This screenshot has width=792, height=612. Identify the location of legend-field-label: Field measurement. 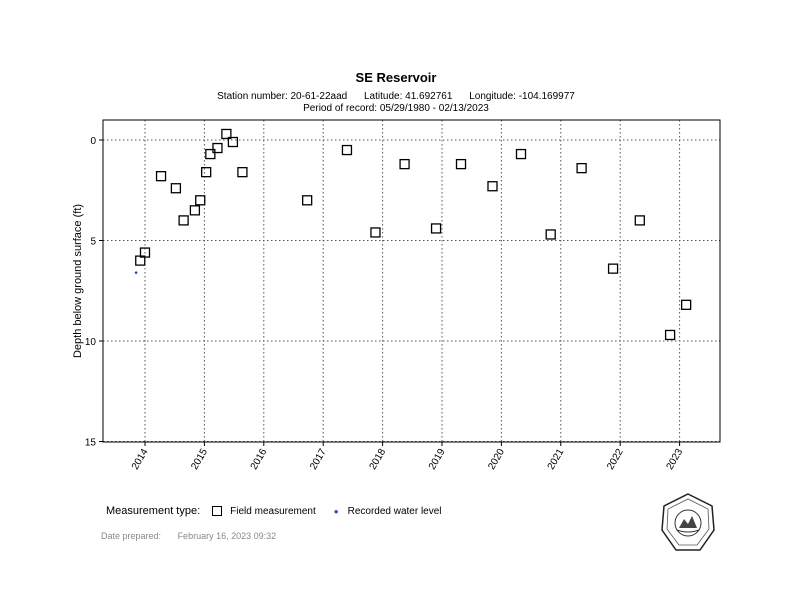
(273, 511).